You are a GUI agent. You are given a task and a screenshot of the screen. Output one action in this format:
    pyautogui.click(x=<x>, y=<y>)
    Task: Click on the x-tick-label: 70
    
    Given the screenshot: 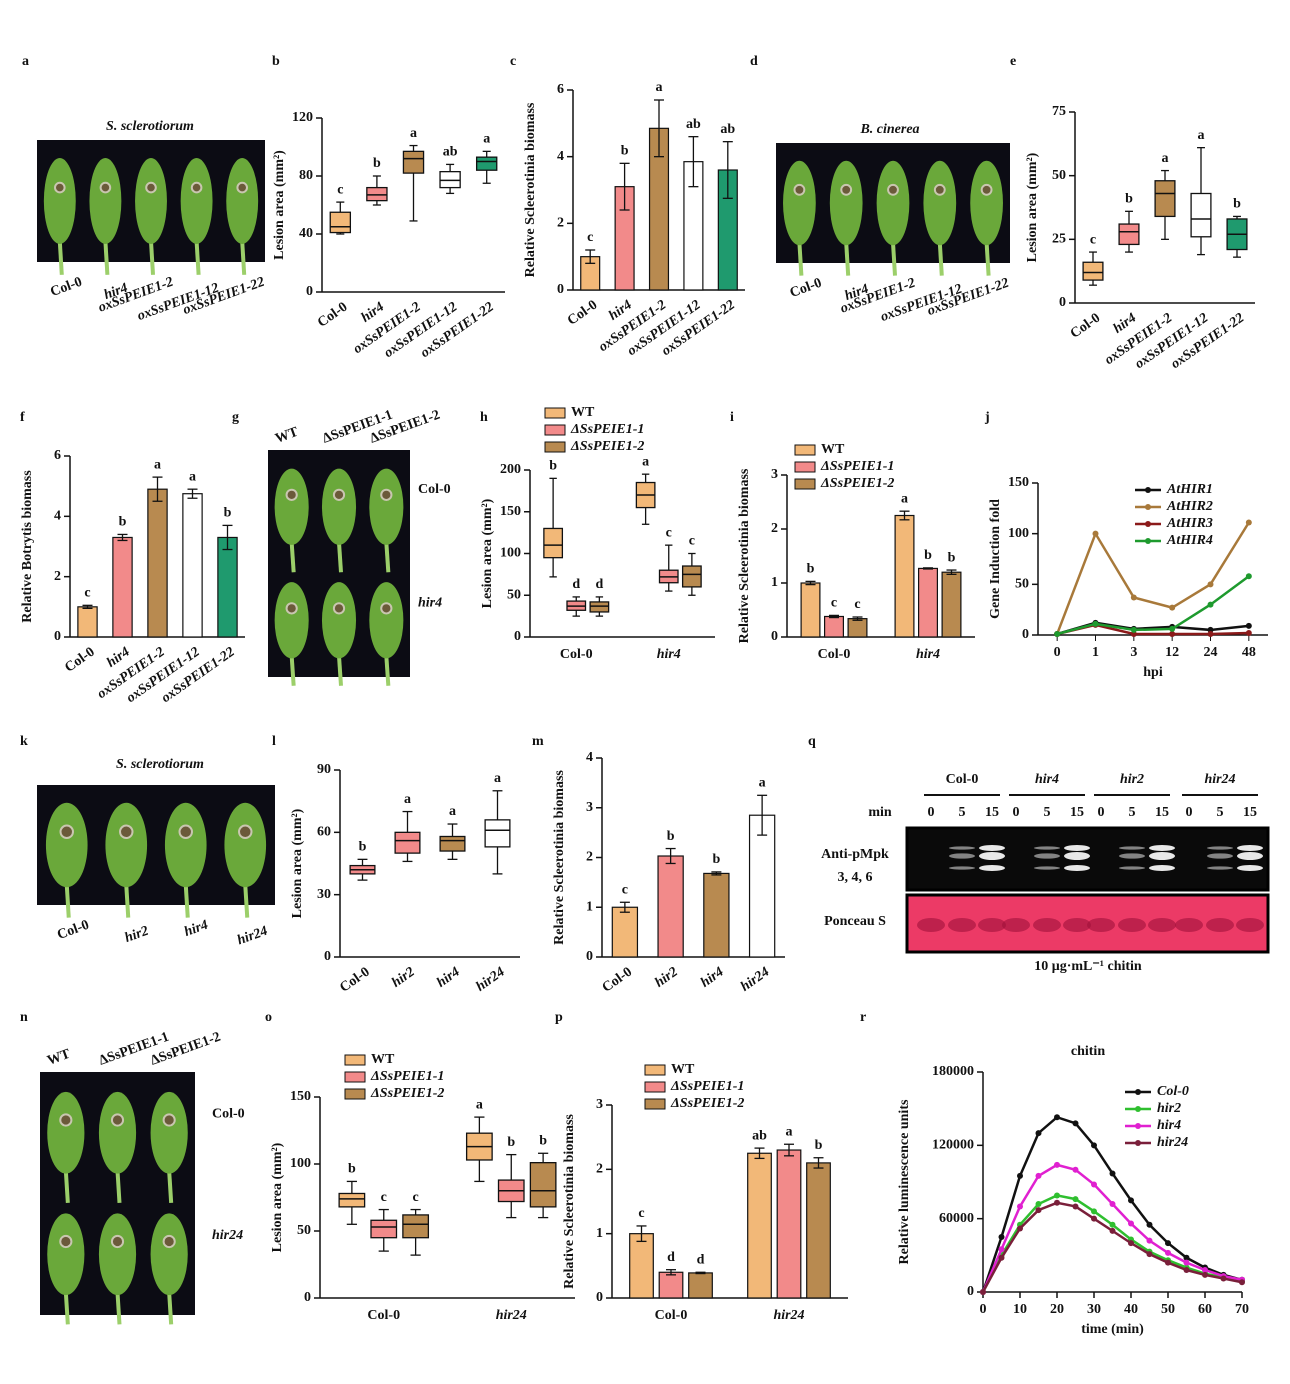 What is the action you would take?
    pyautogui.click(x=1242, y=1309)
    